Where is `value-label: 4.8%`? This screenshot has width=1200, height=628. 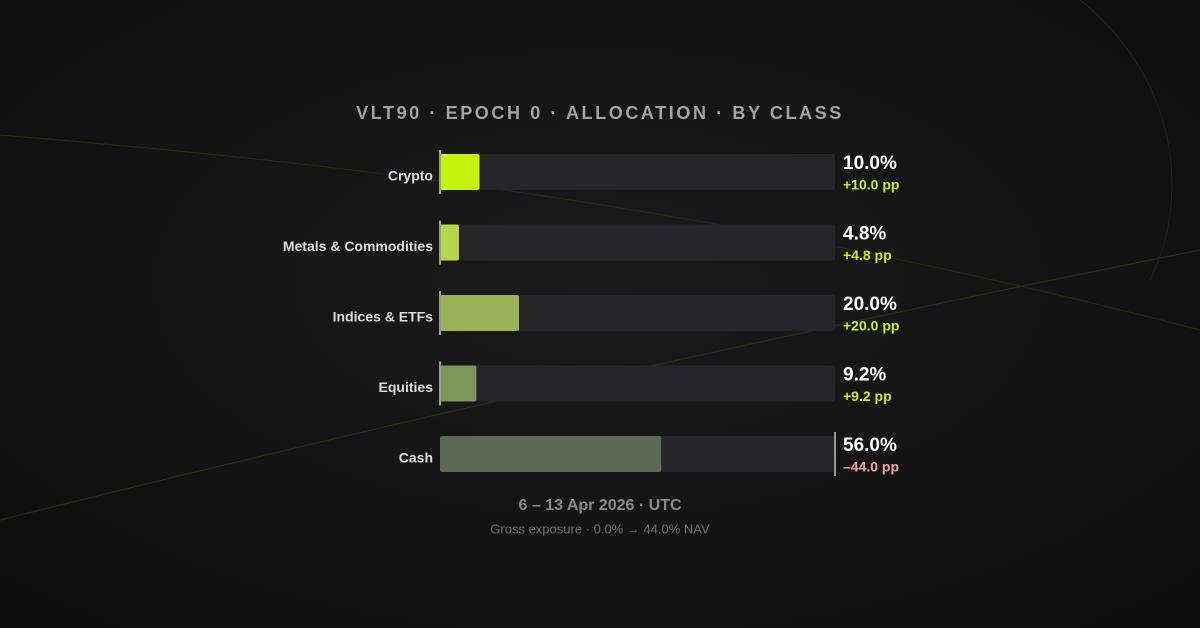
value-label: 4.8% is located at coordinates (864, 234).